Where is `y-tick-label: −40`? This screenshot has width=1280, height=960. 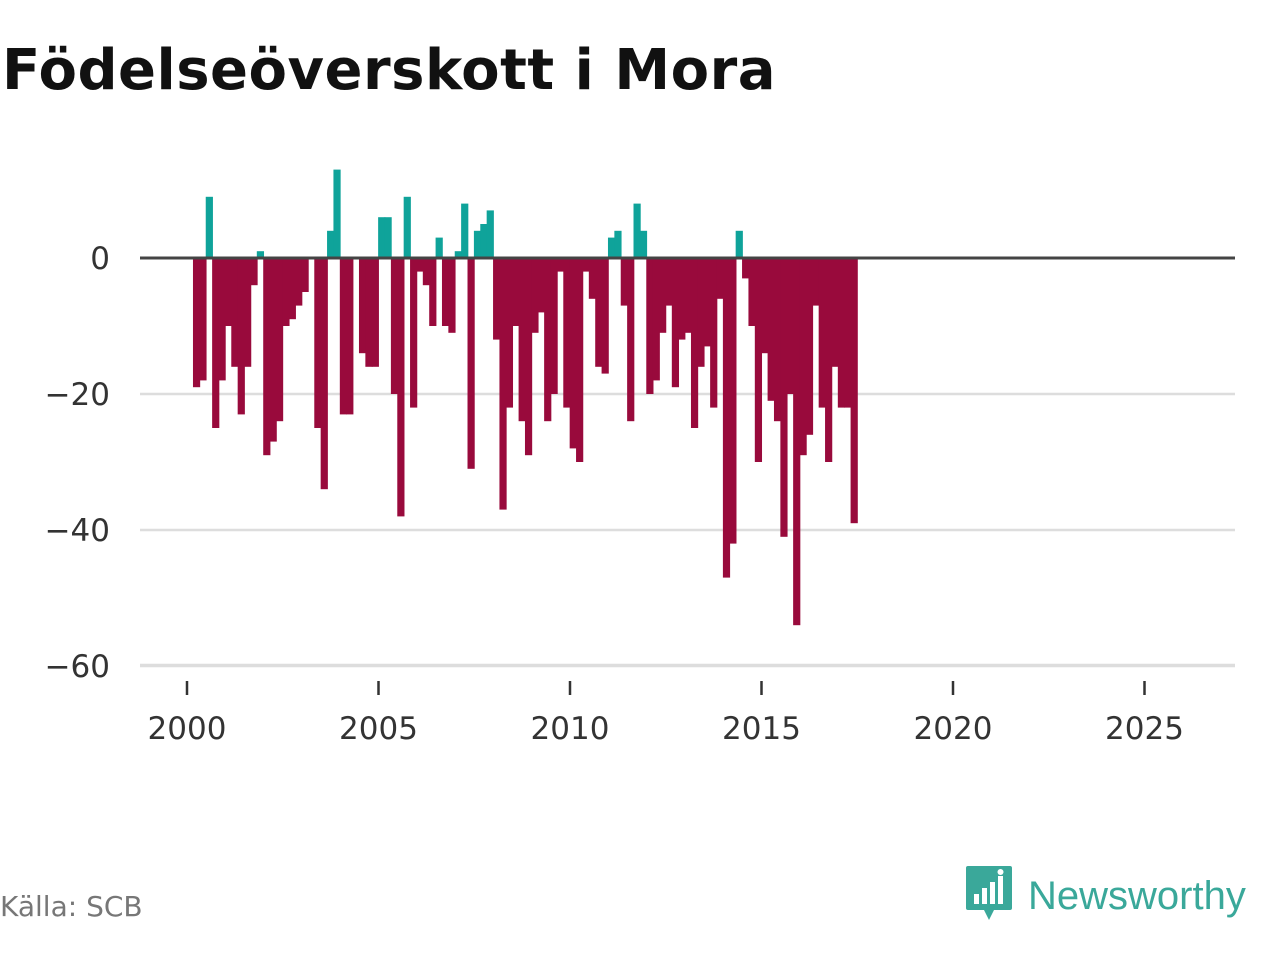
y-tick-label: −40 is located at coordinates (77, 531).